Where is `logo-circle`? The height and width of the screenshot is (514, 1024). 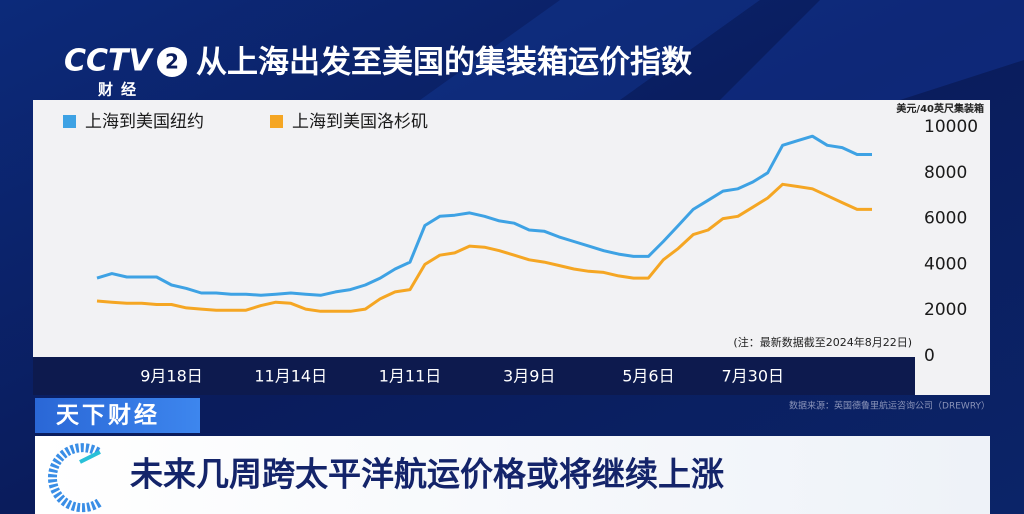 logo-circle is located at coordinates (172, 62).